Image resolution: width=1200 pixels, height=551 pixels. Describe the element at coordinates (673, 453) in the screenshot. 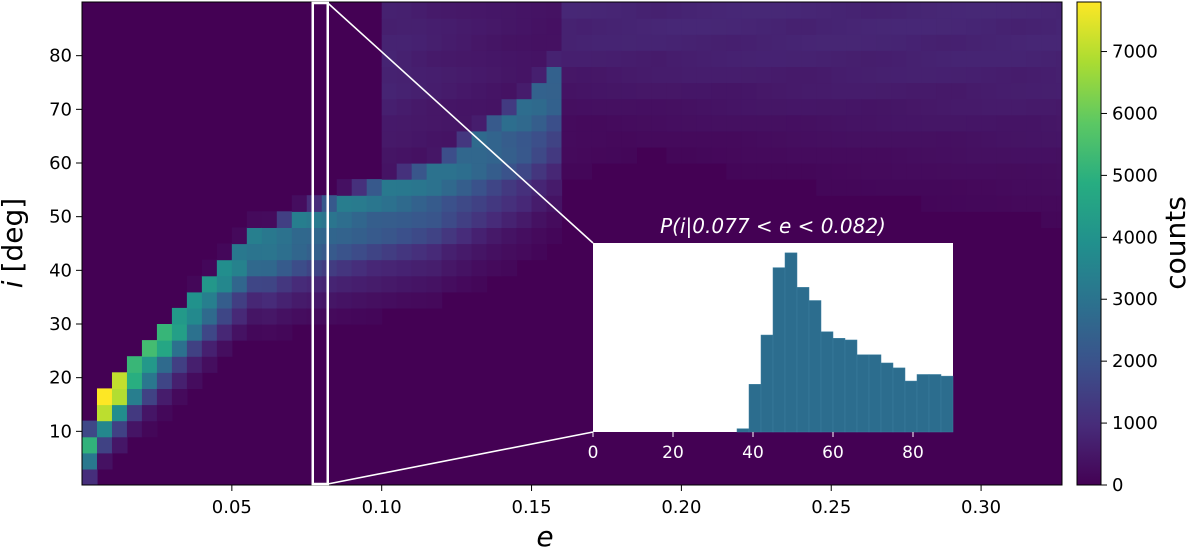

I see `inset-x-tick-label: 20` at that location.